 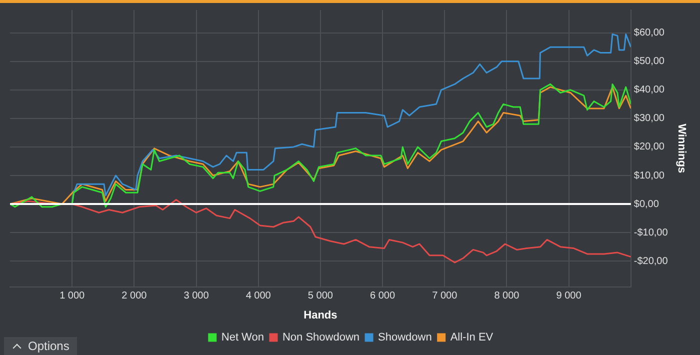 What do you see at coordinates (649, 90) in the screenshot?
I see `y-tick-label: $40,00` at bounding box center [649, 90].